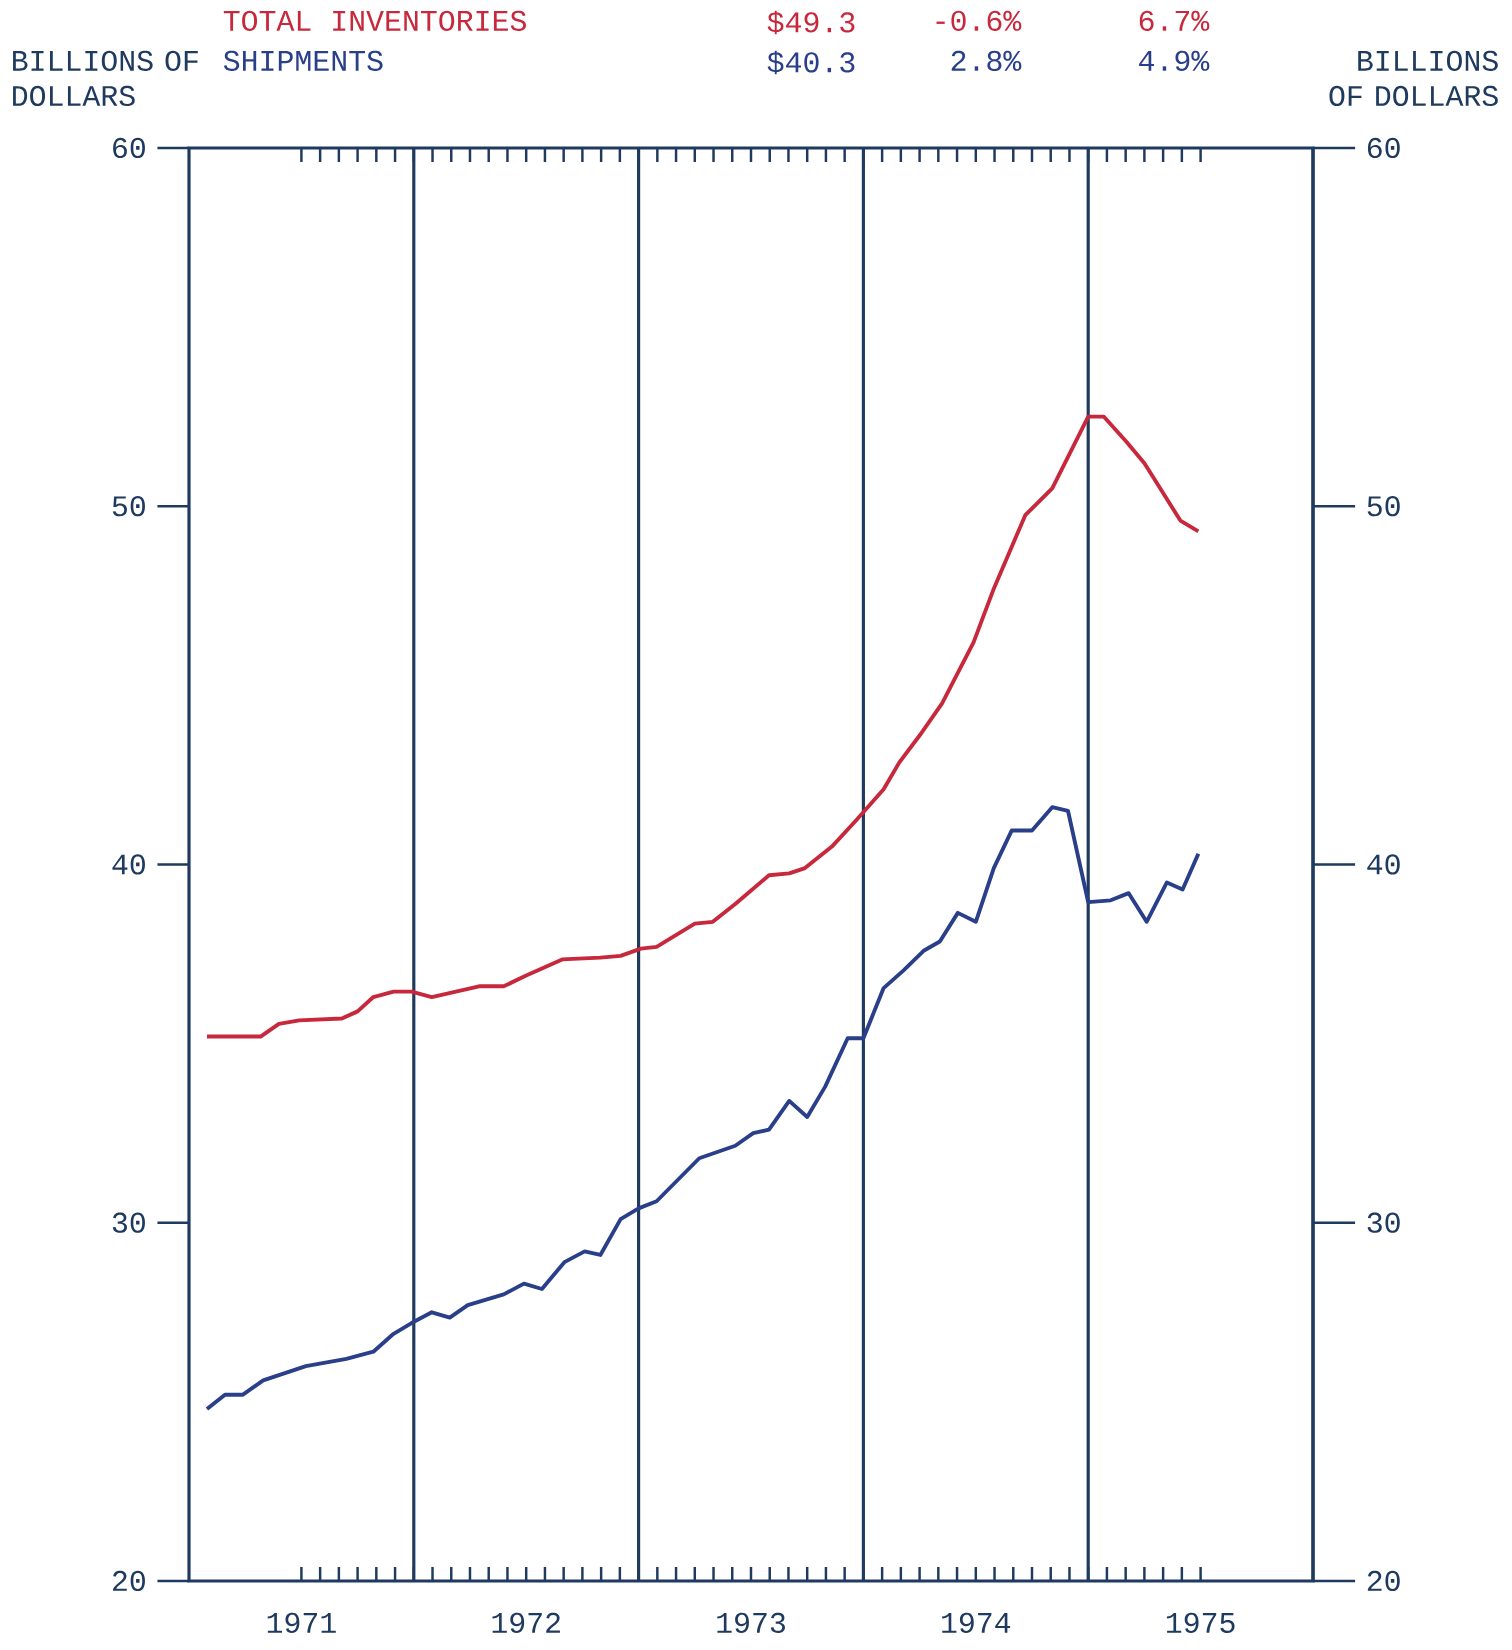 The height and width of the screenshot is (1650, 1512). What do you see at coordinates (128, 506) in the screenshot?
I see `y-tick-label: 50` at bounding box center [128, 506].